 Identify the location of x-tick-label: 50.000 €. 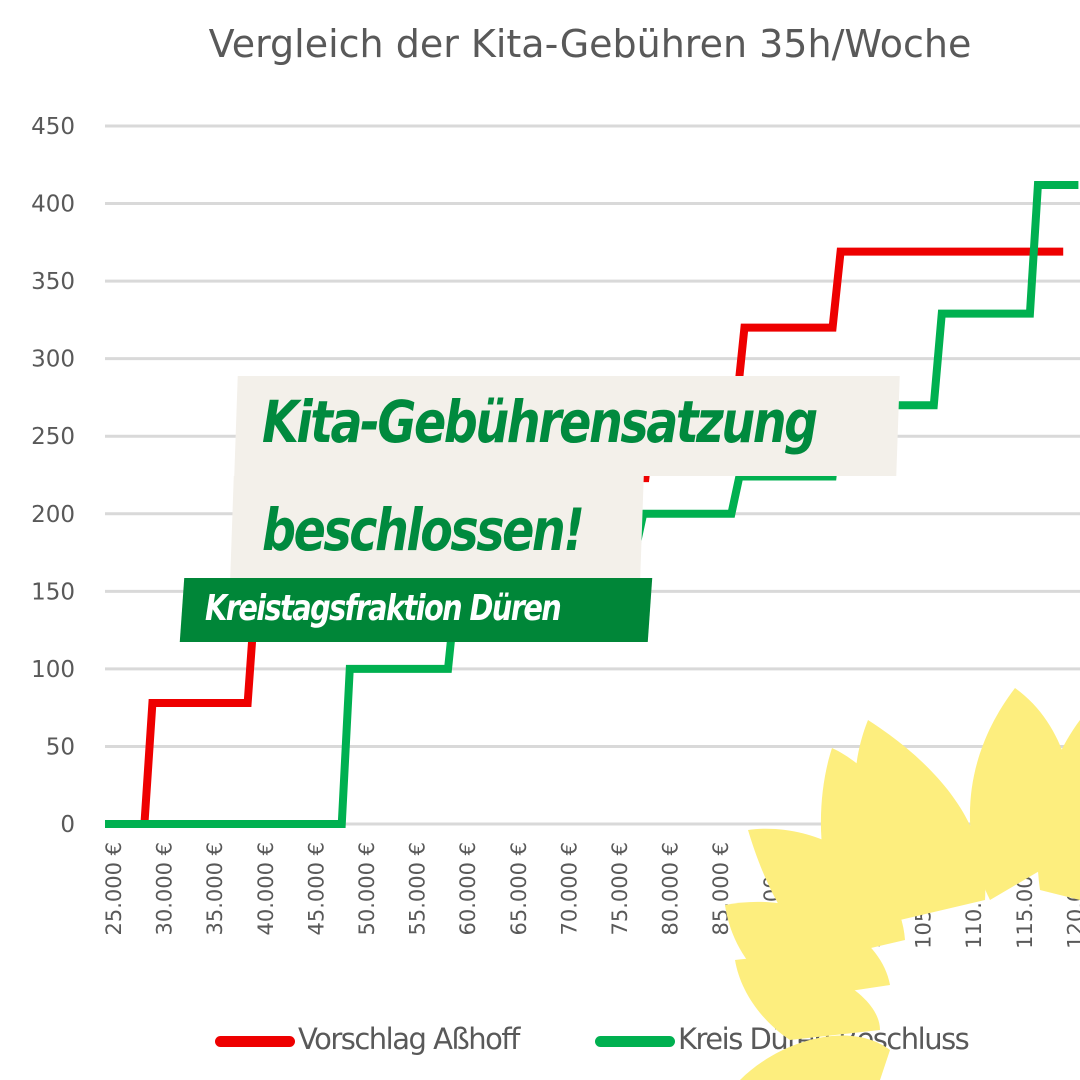
(367, 889).